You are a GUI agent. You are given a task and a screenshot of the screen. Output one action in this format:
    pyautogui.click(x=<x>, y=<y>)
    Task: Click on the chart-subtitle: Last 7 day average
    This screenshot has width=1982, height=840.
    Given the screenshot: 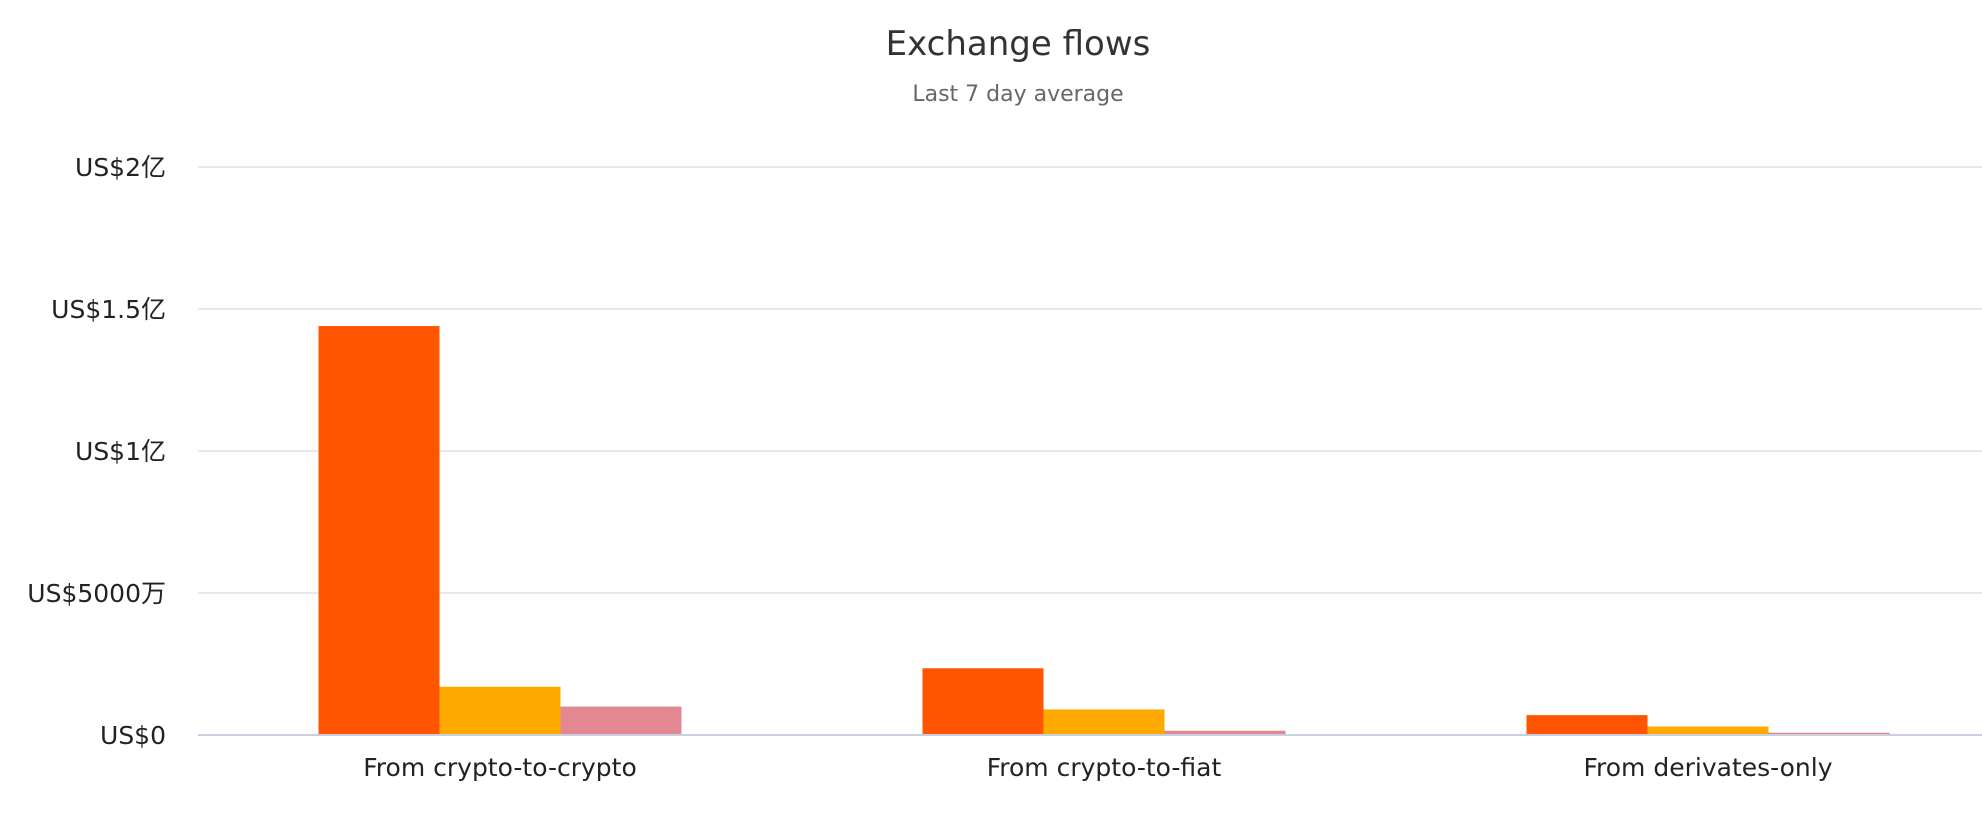 What is the action you would take?
    pyautogui.click(x=1018, y=94)
    